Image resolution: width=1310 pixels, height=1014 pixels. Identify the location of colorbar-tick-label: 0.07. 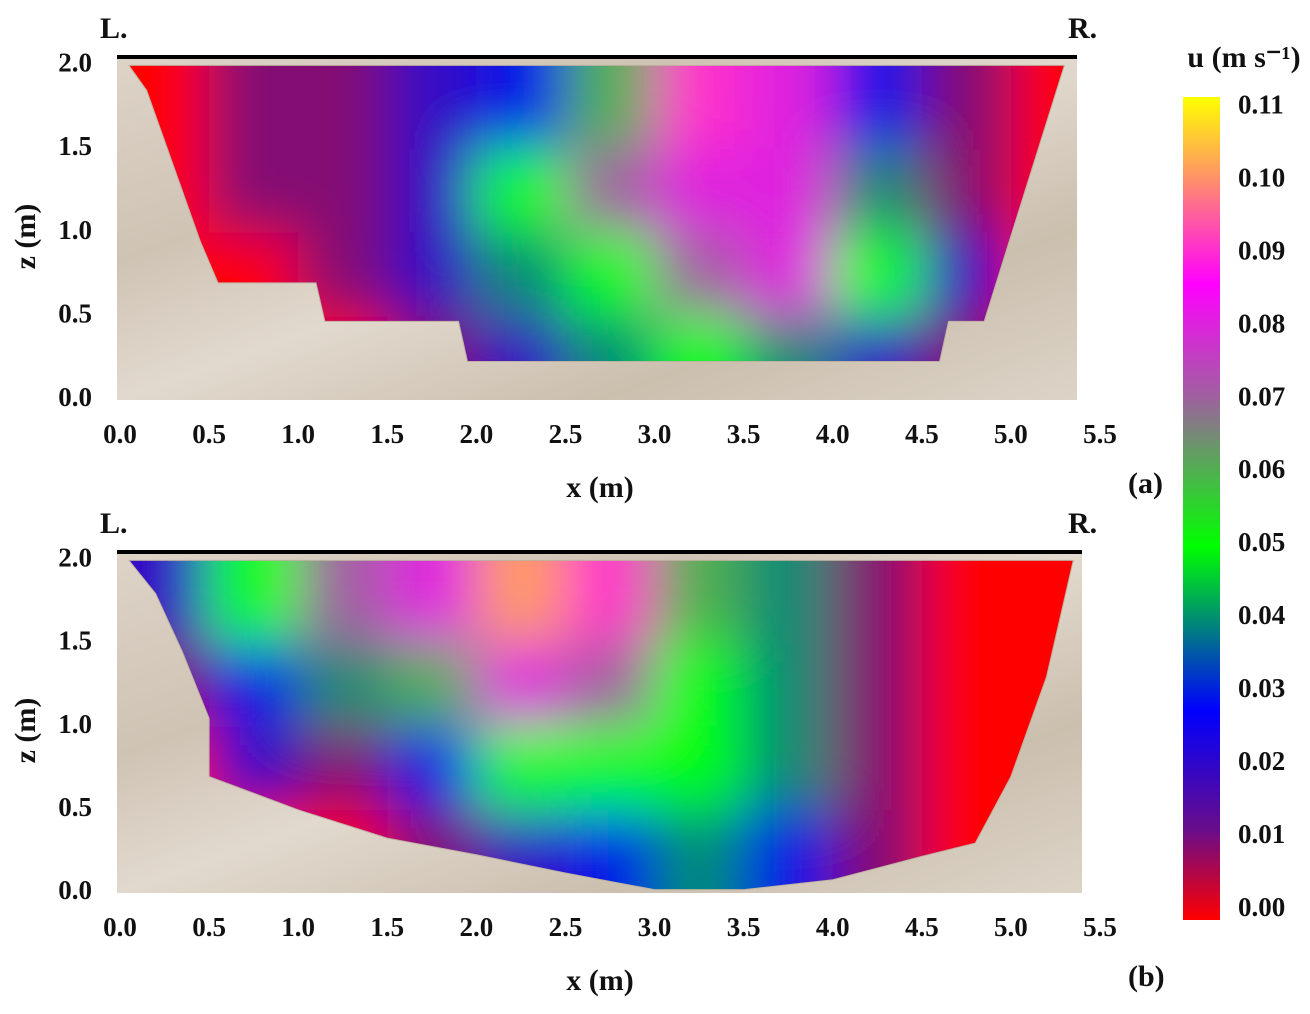
(1261, 396).